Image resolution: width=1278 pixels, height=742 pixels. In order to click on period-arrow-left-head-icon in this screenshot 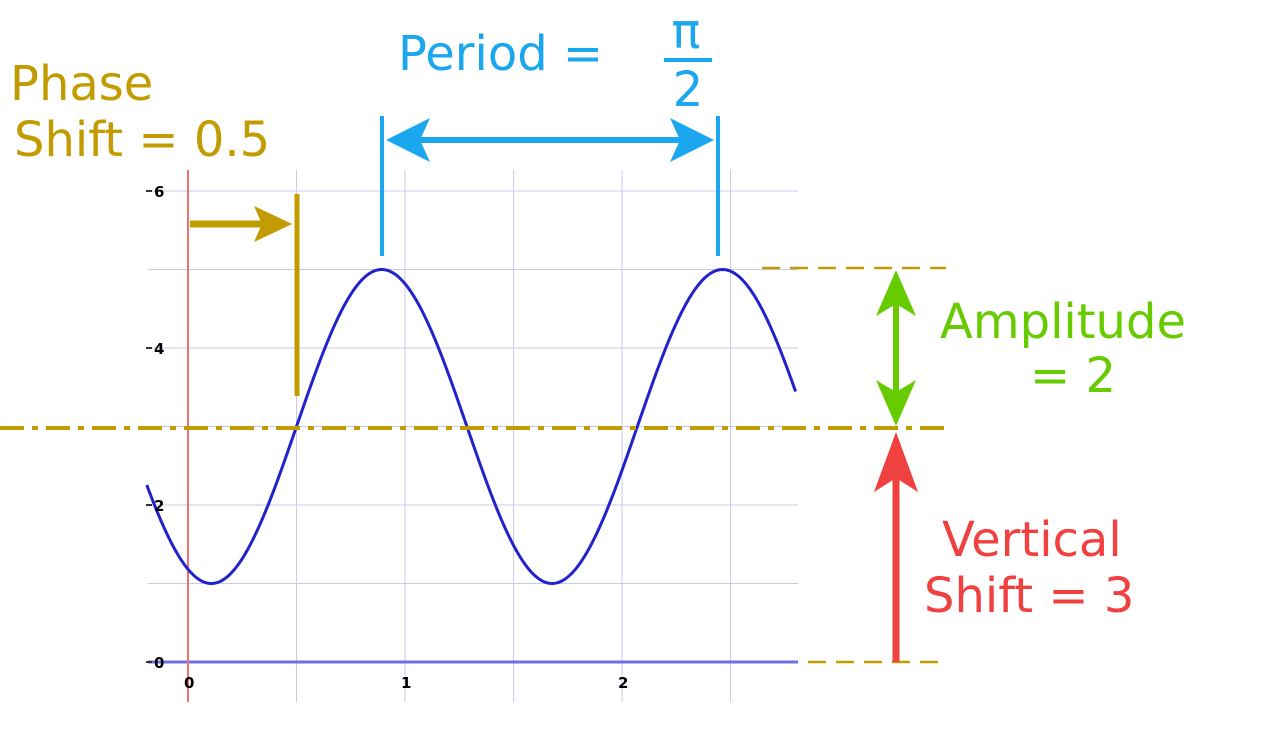, I will do `click(408, 140)`.